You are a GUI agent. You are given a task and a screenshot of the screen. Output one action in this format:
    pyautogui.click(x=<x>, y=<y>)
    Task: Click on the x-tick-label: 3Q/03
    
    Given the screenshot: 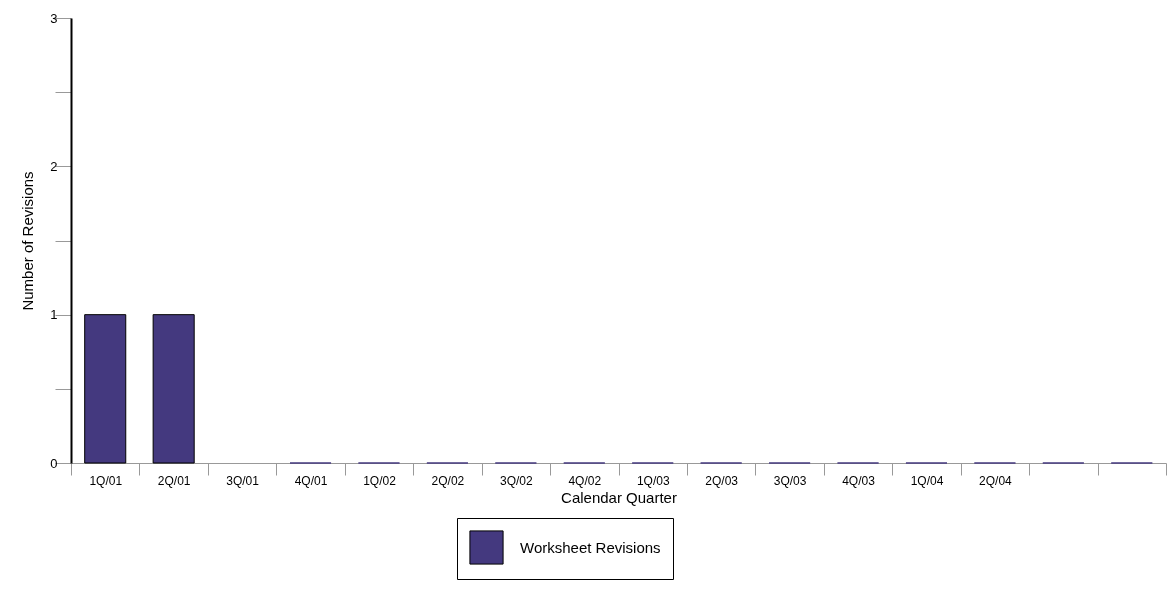 What is the action you would take?
    pyautogui.click(x=790, y=480)
    